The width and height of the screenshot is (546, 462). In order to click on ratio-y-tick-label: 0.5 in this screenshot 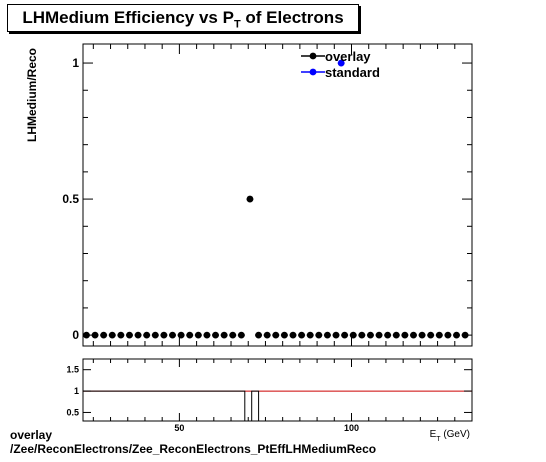, I will do `click(72, 412)`.